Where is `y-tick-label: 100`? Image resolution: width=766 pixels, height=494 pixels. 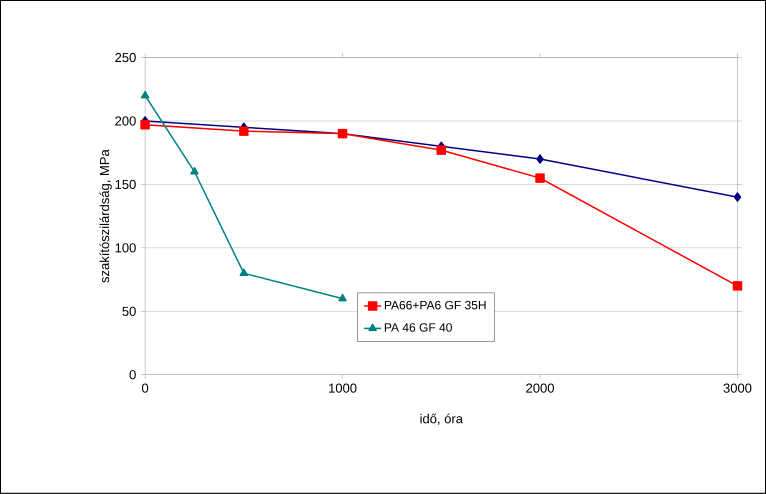 y-tick-label: 100 is located at coordinates (126, 248).